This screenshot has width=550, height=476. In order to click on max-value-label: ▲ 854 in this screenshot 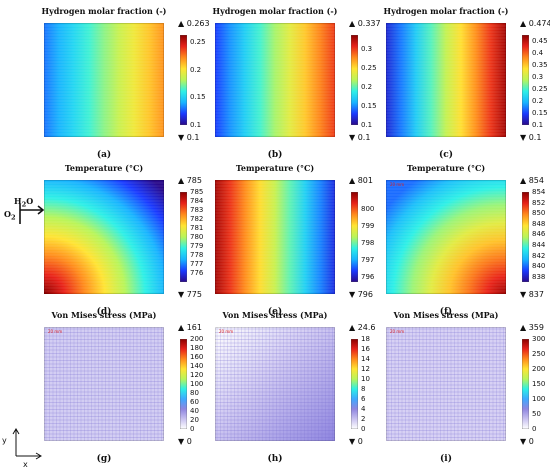, I will do `click(532, 180)`.